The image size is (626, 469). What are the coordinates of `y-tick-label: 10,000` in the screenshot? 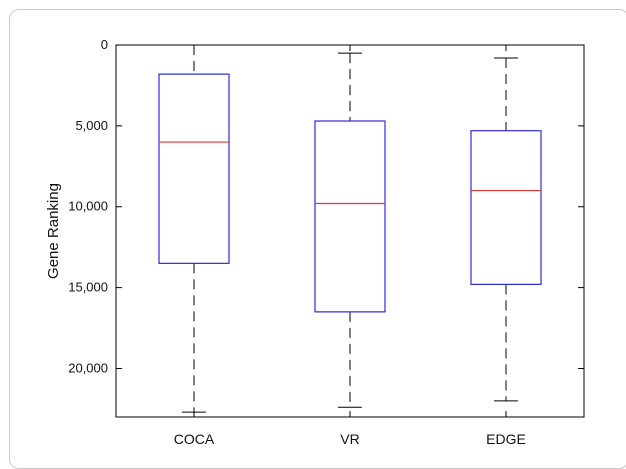 It's located at (88, 206).